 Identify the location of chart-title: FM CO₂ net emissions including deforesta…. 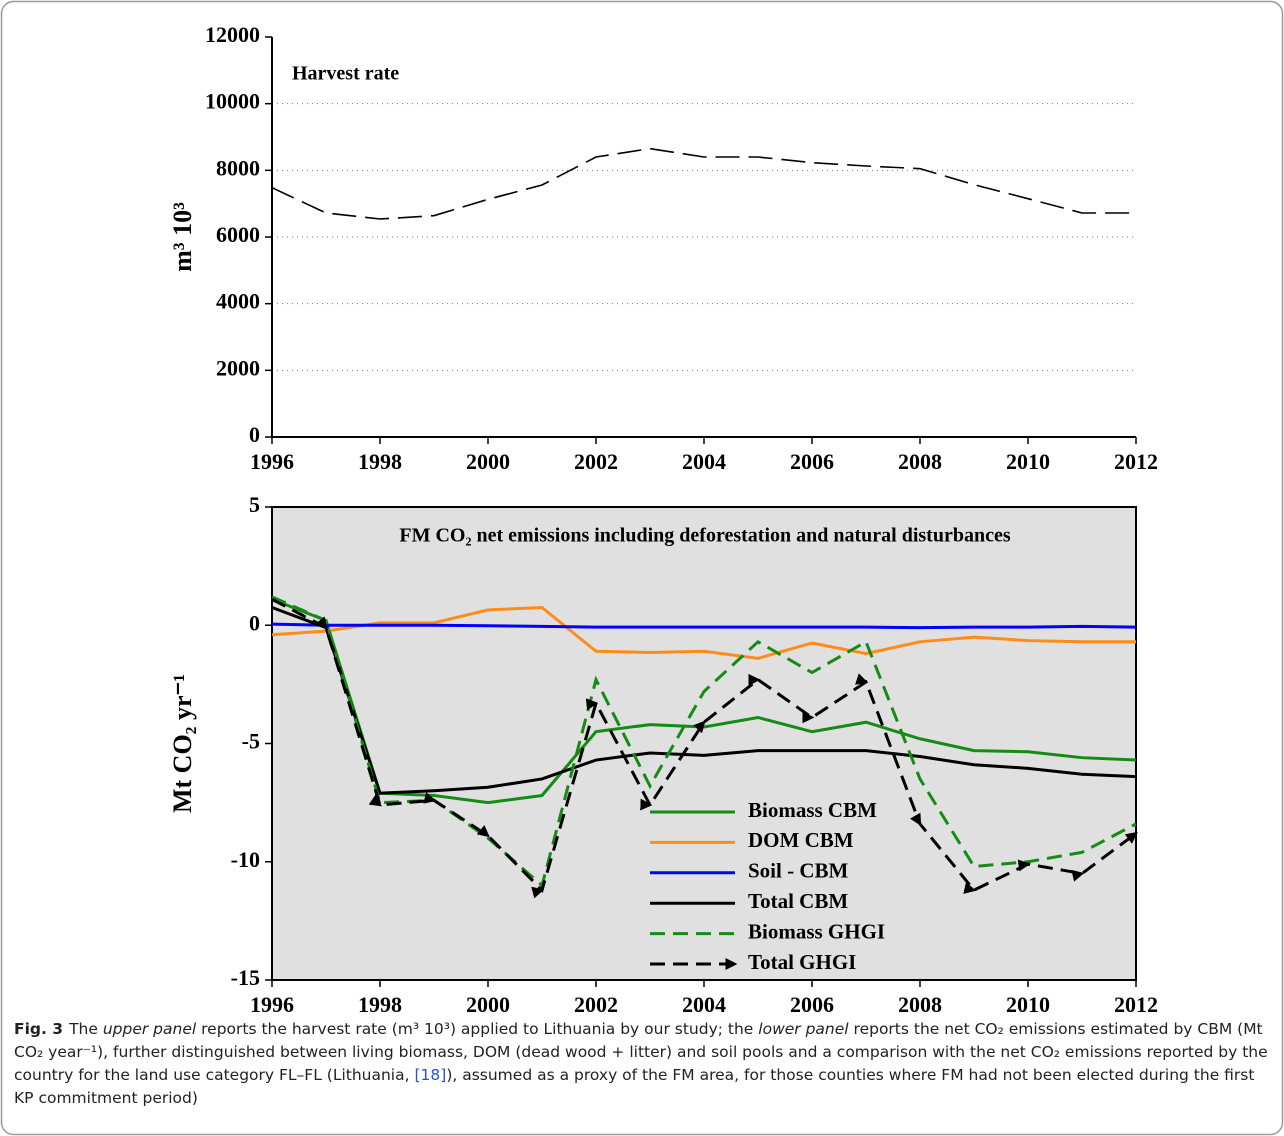
(704, 536).